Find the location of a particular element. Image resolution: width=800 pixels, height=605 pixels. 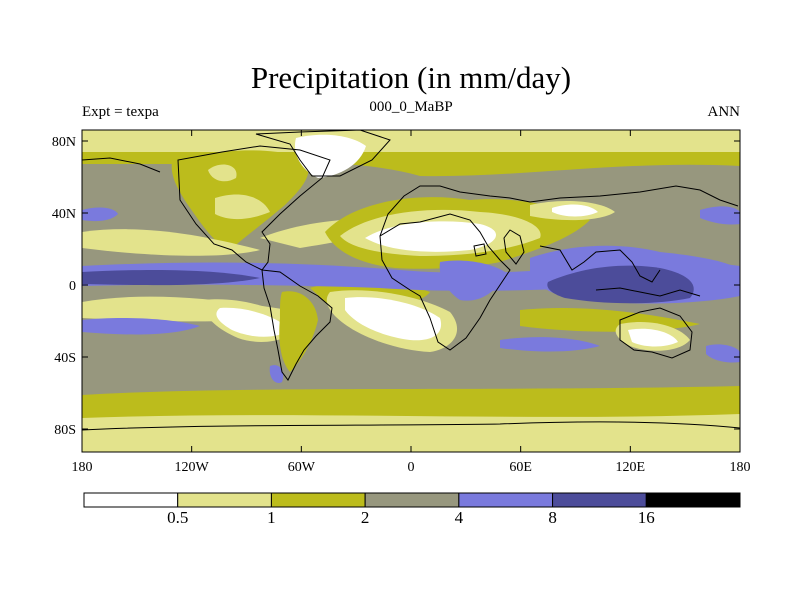

lon-tick-label: 60E is located at coordinates (520, 467).